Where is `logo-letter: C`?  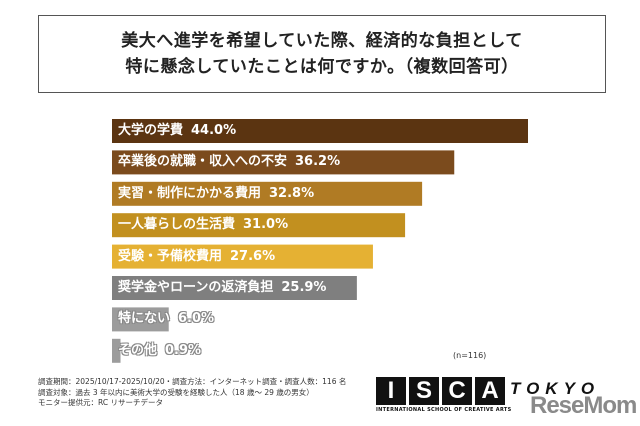
logo-letter: C is located at coordinates (457, 391).